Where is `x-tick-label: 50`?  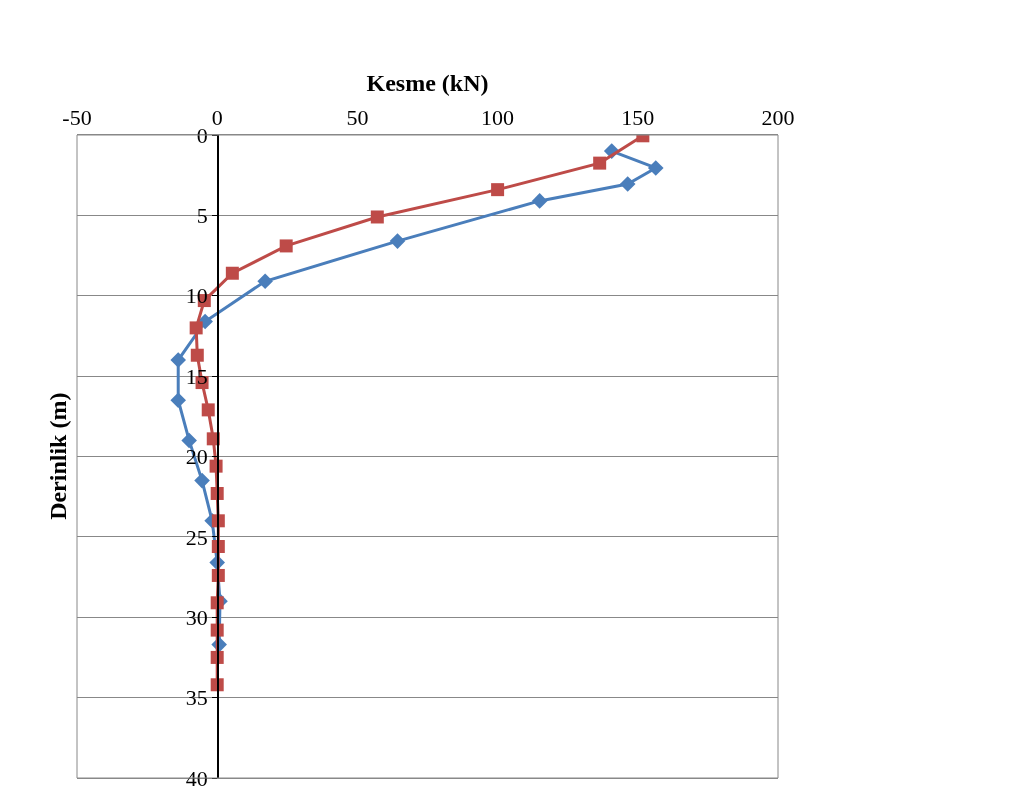
x-tick-label: 50 is located at coordinates (357, 118).